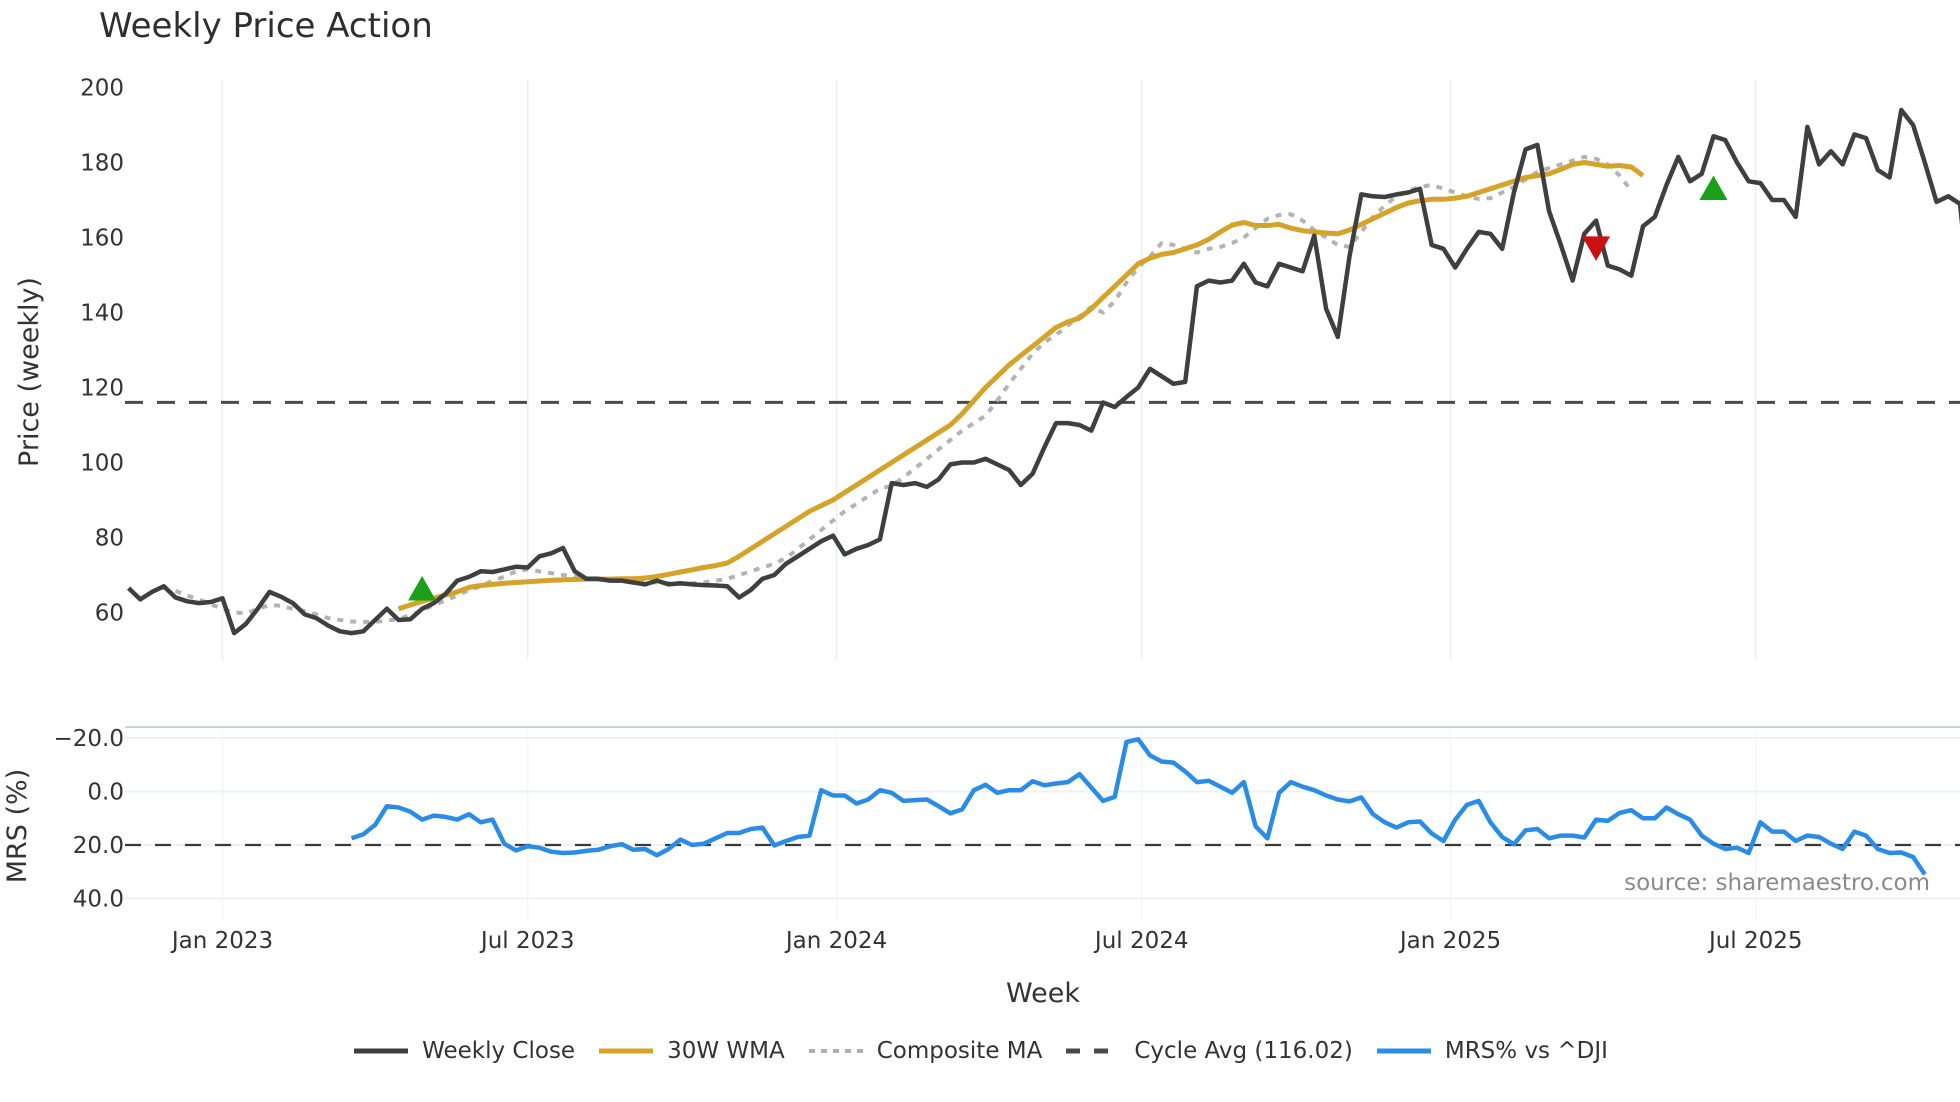 This screenshot has height=1102, width=1960. Describe the element at coordinates (29, 372) in the screenshot. I see `price-y-axis-label: Price (weekly)` at that location.